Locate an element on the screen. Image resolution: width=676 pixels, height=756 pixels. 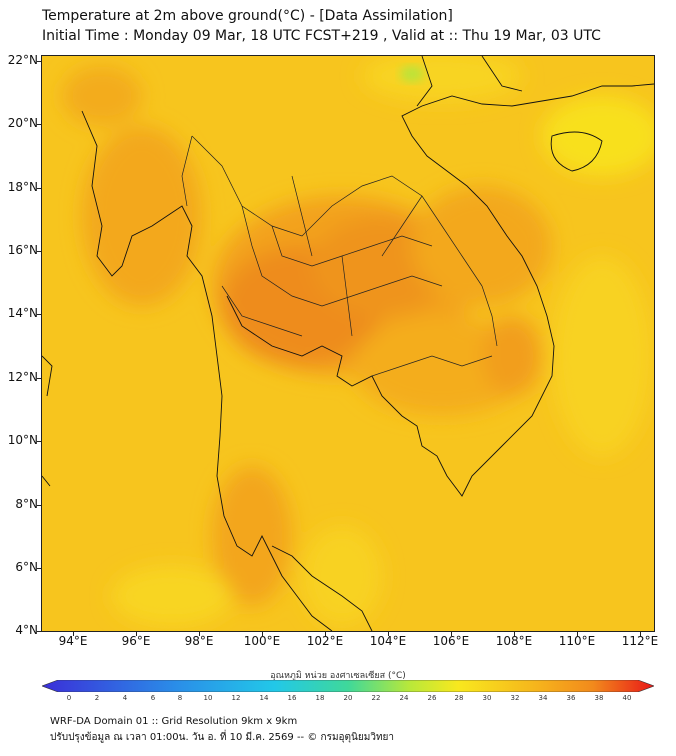
lat-tick-label: 18°N is located at coordinates (22, 187).